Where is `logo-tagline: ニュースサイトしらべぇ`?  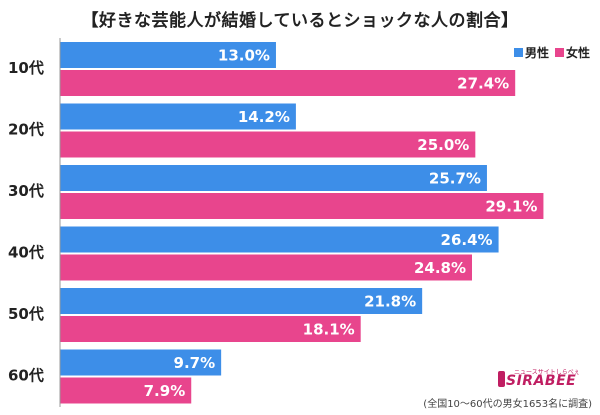 logo-tagline: ニュースサイトしらべぇ is located at coordinates (547, 372).